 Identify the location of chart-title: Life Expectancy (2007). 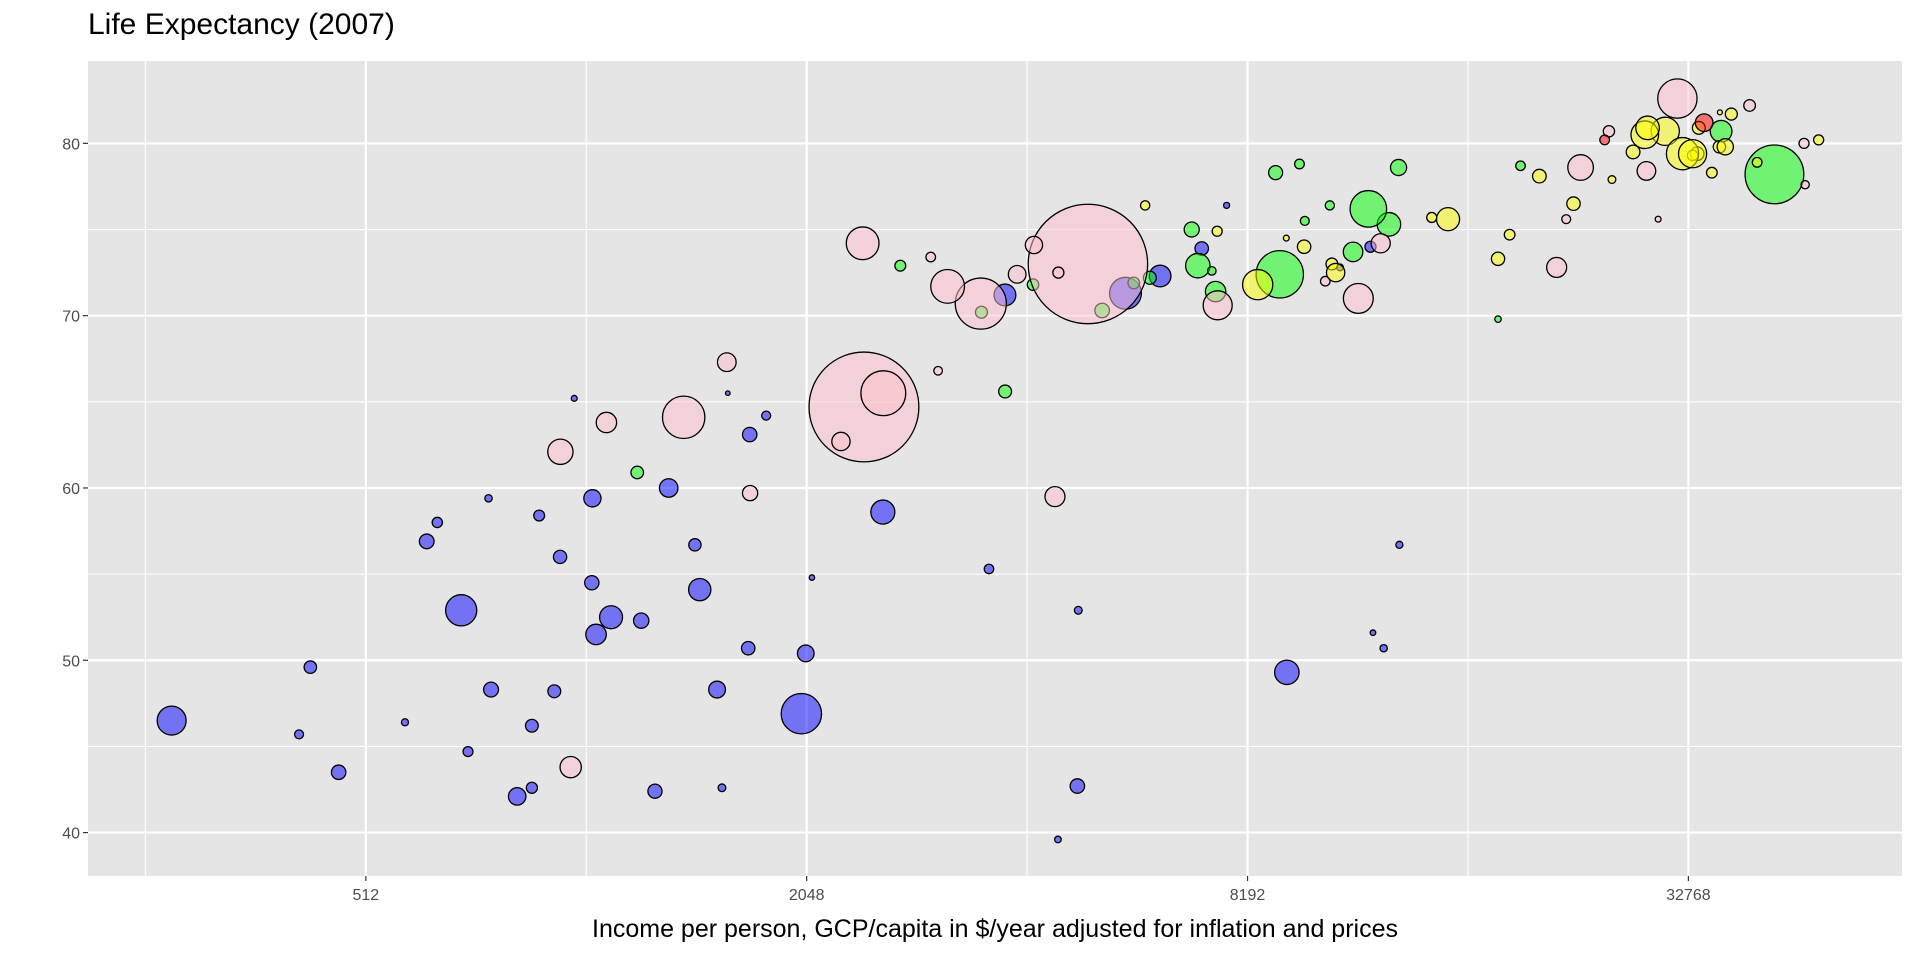
(241, 24).